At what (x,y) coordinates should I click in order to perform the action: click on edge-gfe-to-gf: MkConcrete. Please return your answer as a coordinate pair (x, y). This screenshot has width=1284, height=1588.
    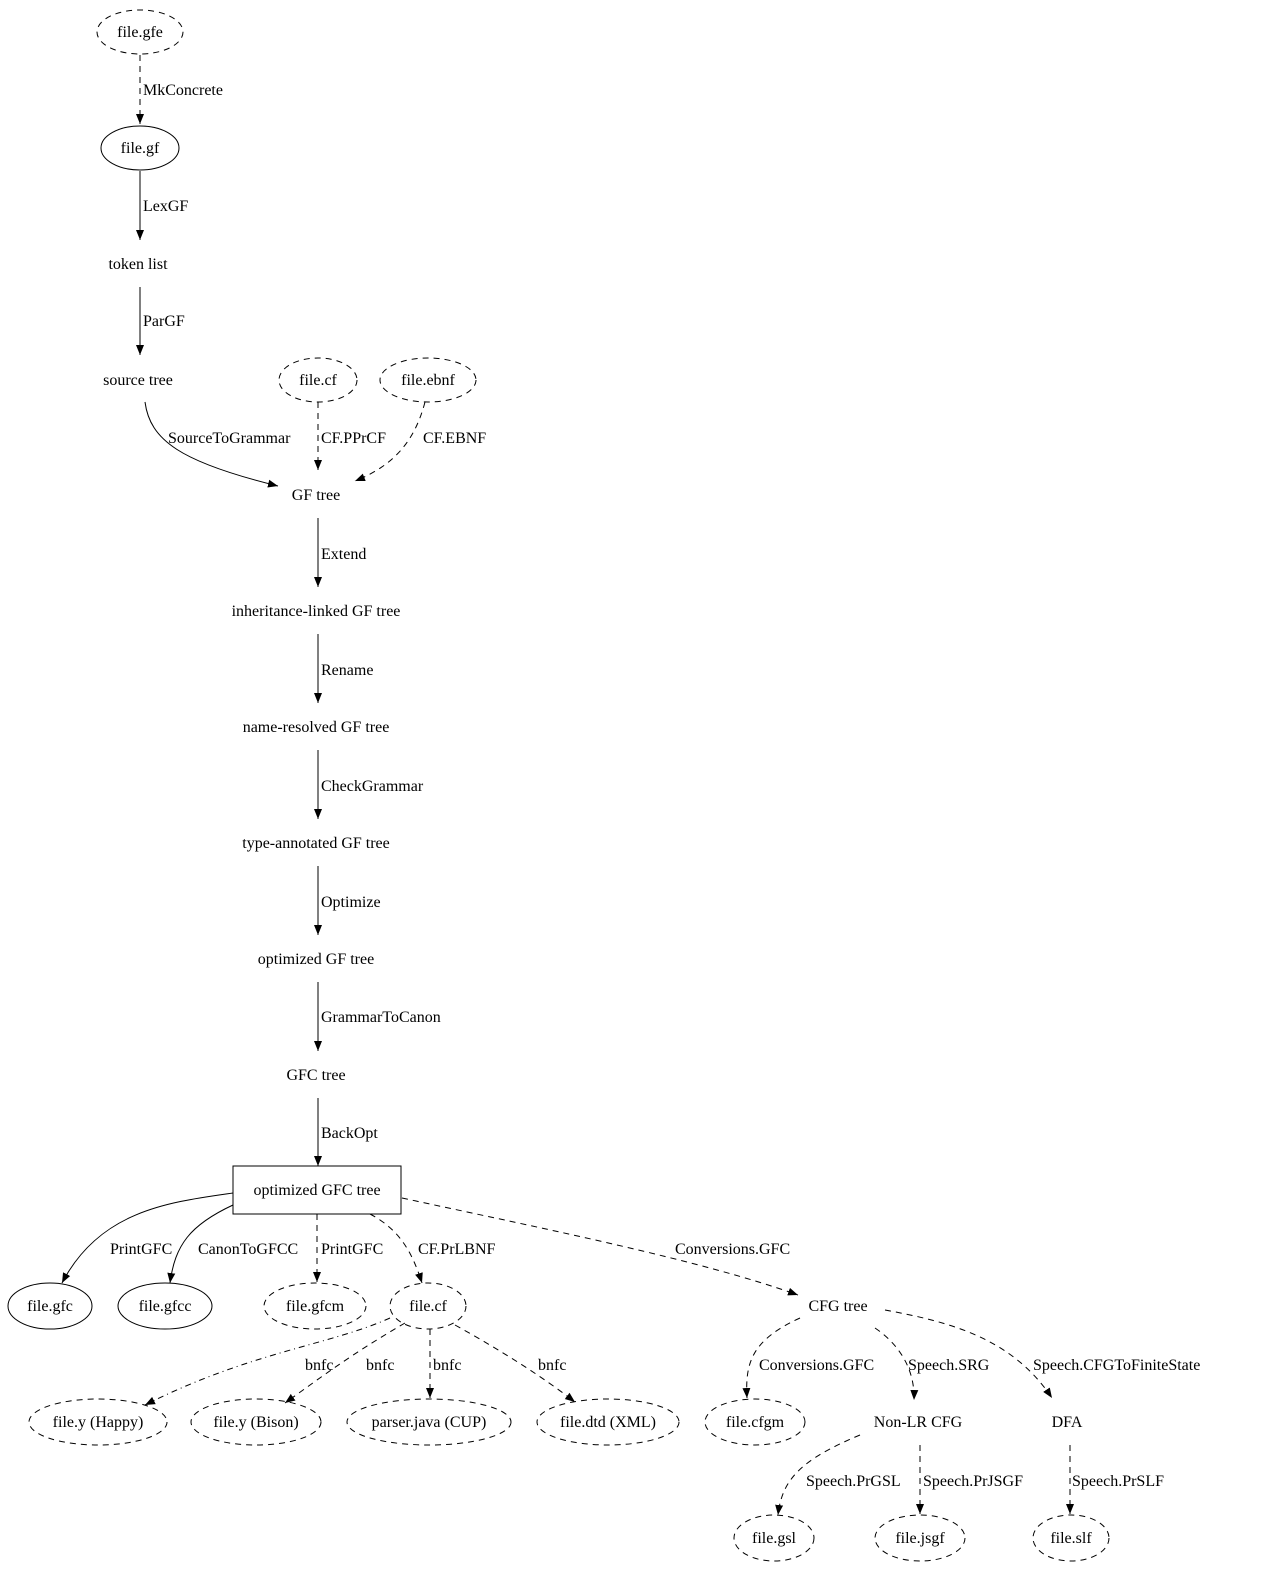
    Looking at the image, I should click on (179, 89).